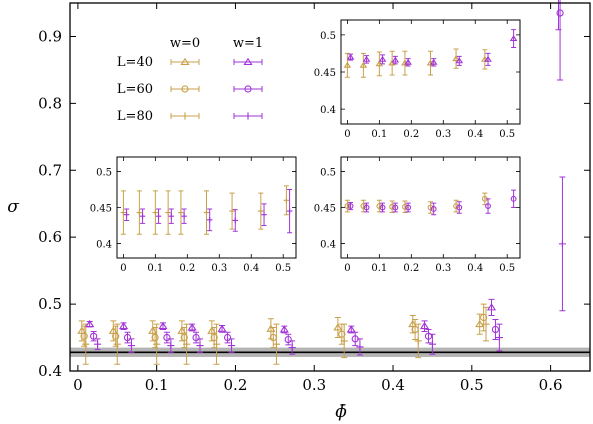 This screenshot has width=593, height=424. Describe the element at coordinates (50, 237) in the screenshot. I see `y-tick-label-2: 0.6` at that location.